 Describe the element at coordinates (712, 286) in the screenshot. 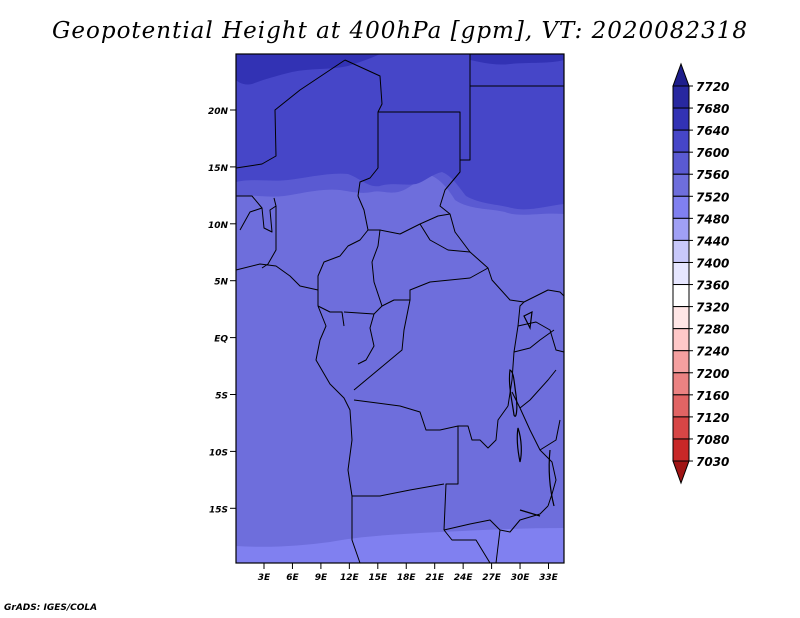

I see `colorbar-label: 7360` at that location.